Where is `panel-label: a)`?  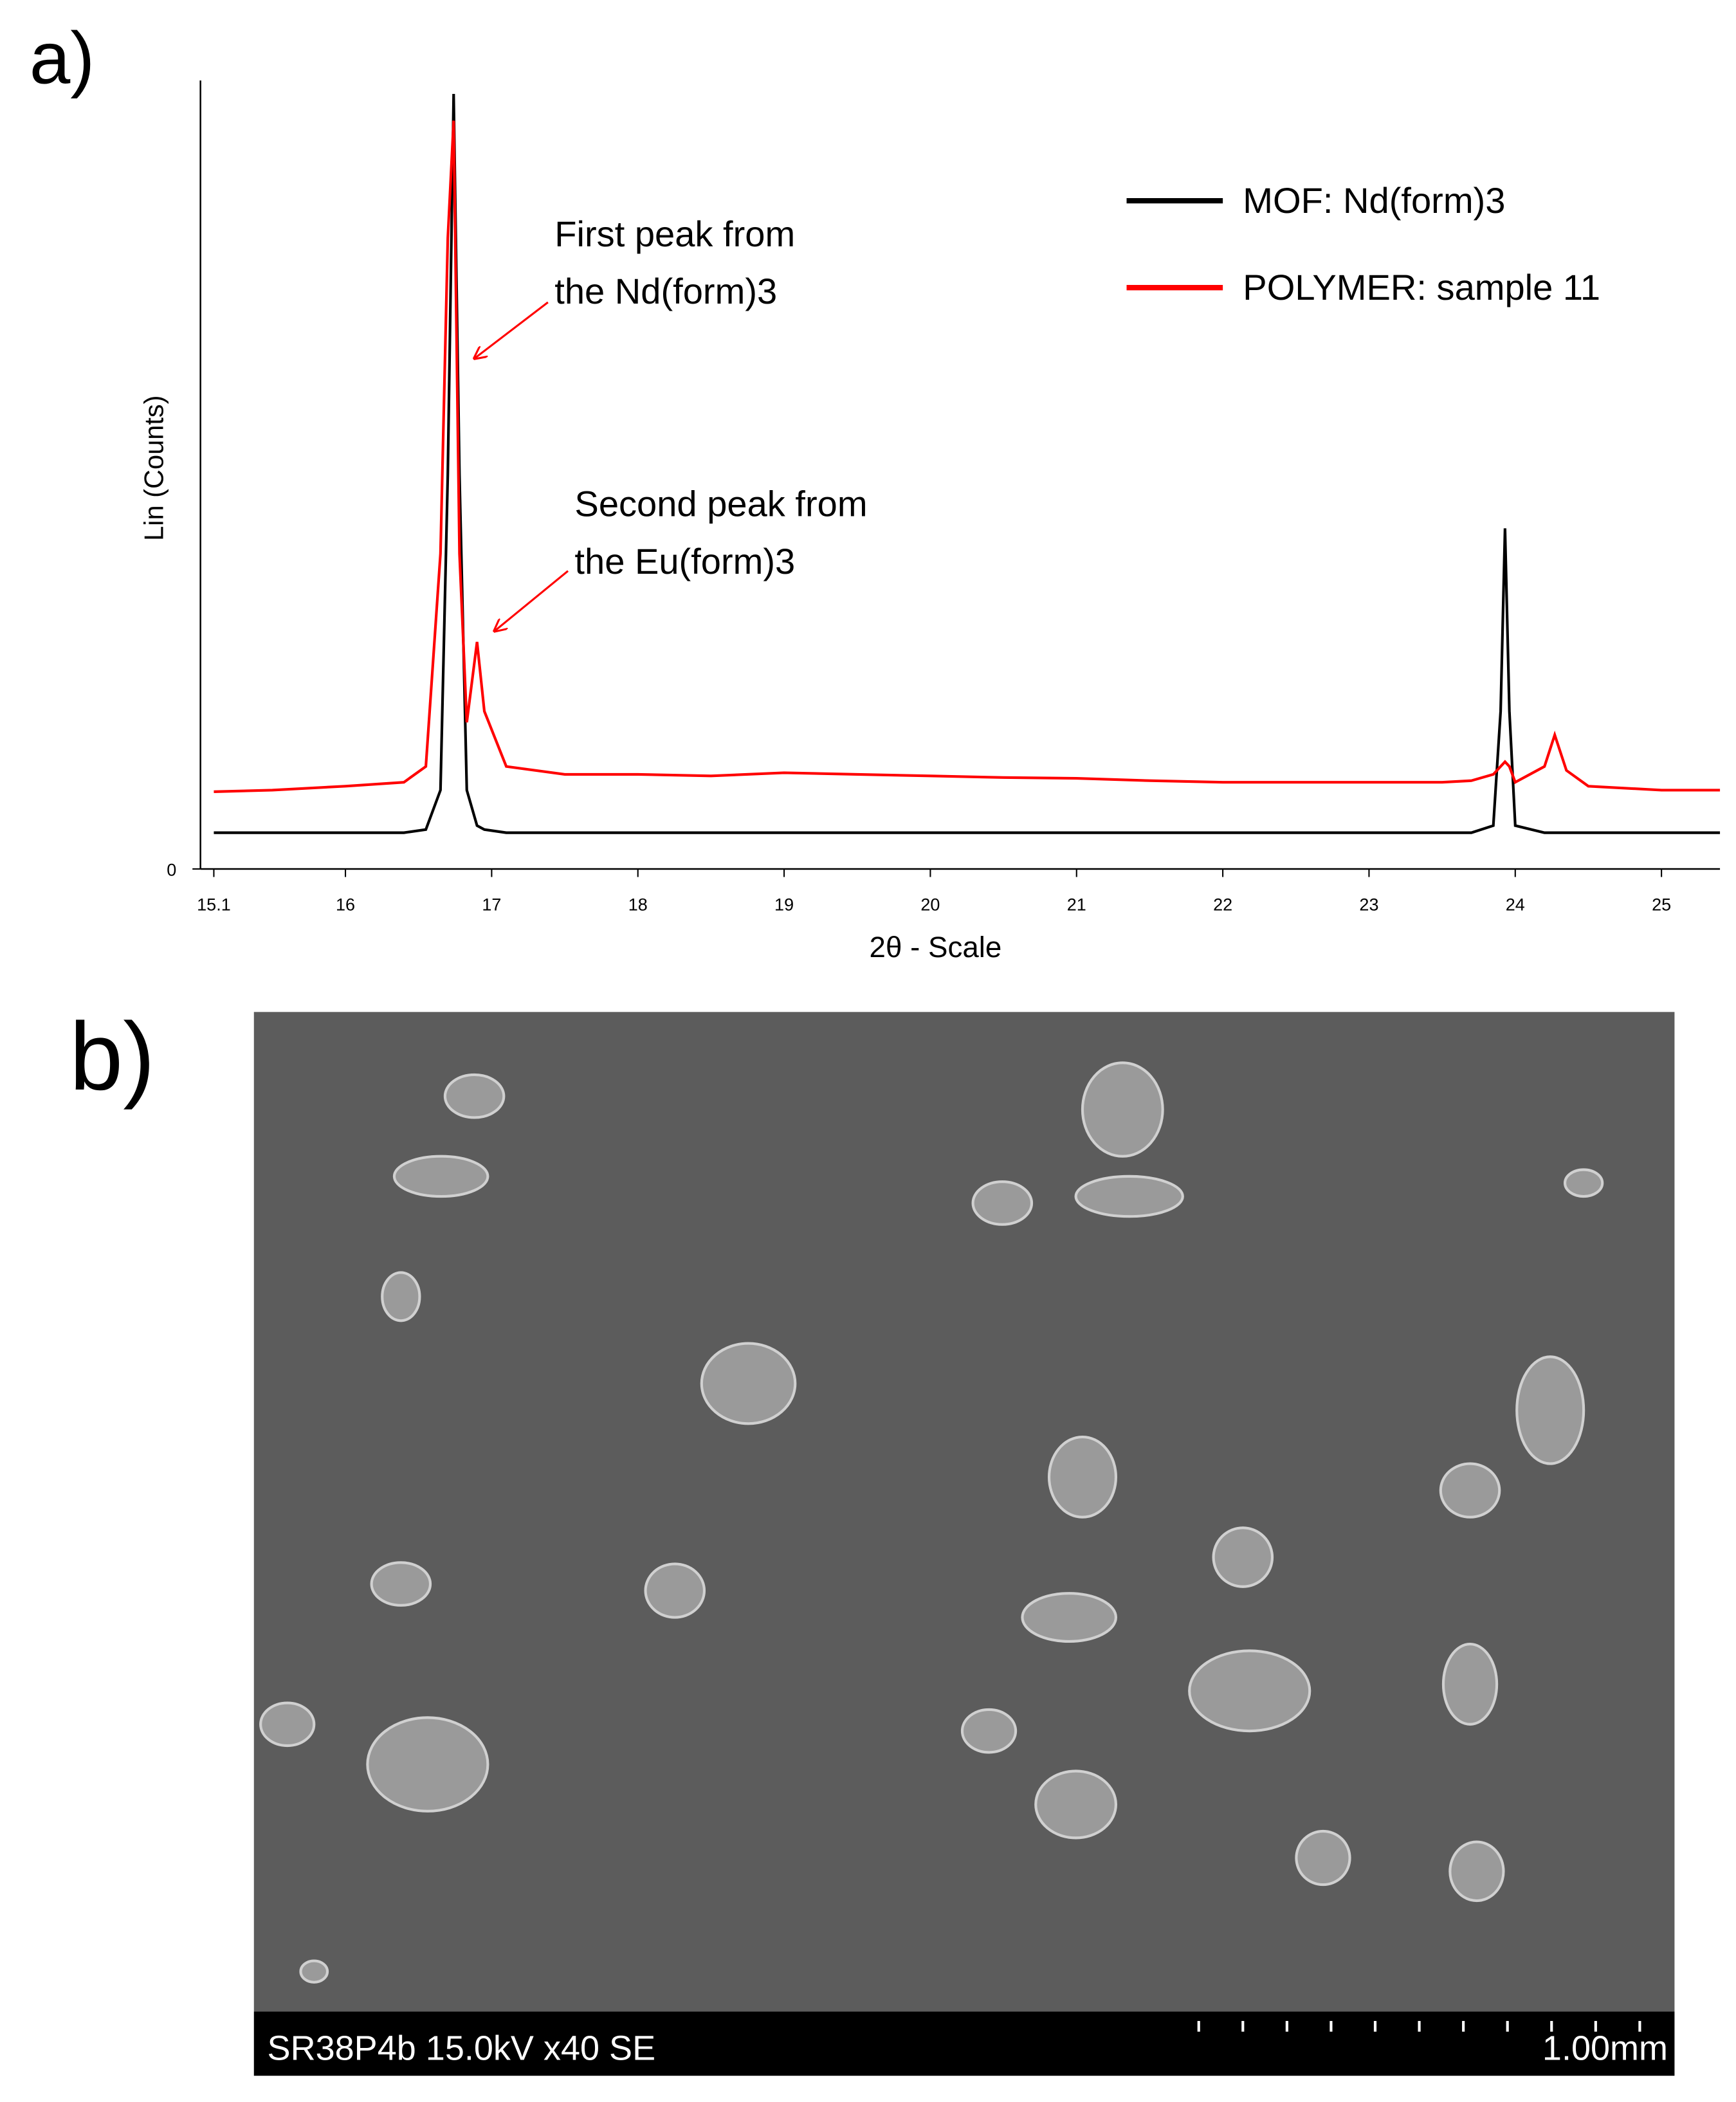
panel-label: a) is located at coordinates (62, 58).